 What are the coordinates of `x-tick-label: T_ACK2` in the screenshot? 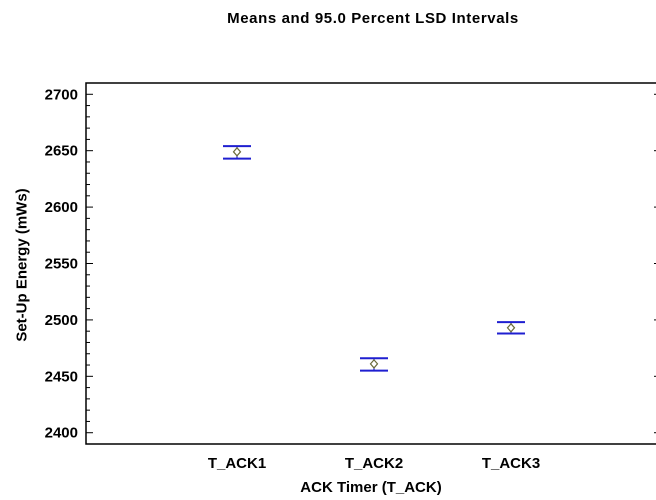 It's located at (374, 463).